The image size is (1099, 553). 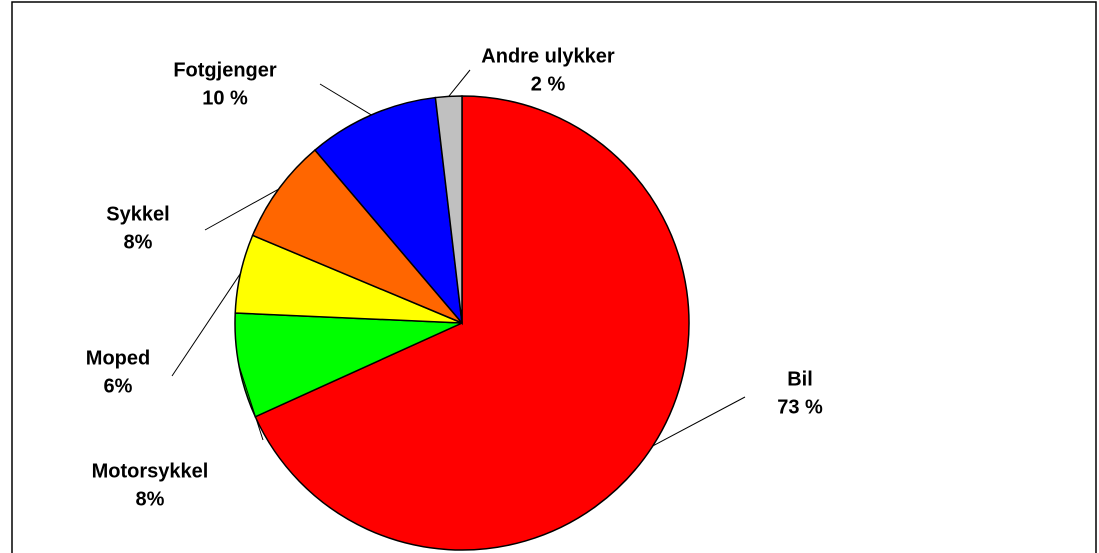 I want to click on slice-label: Motorsykkel, so click(x=150, y=471).